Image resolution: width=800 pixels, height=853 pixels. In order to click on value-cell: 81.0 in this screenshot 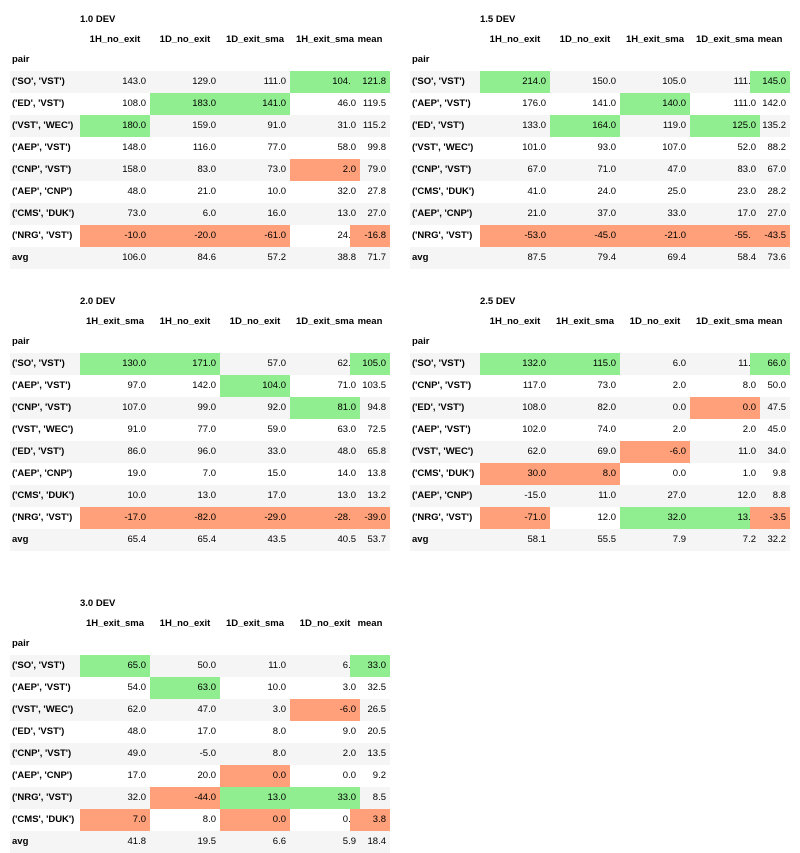, I will do `click(325, 408)`.